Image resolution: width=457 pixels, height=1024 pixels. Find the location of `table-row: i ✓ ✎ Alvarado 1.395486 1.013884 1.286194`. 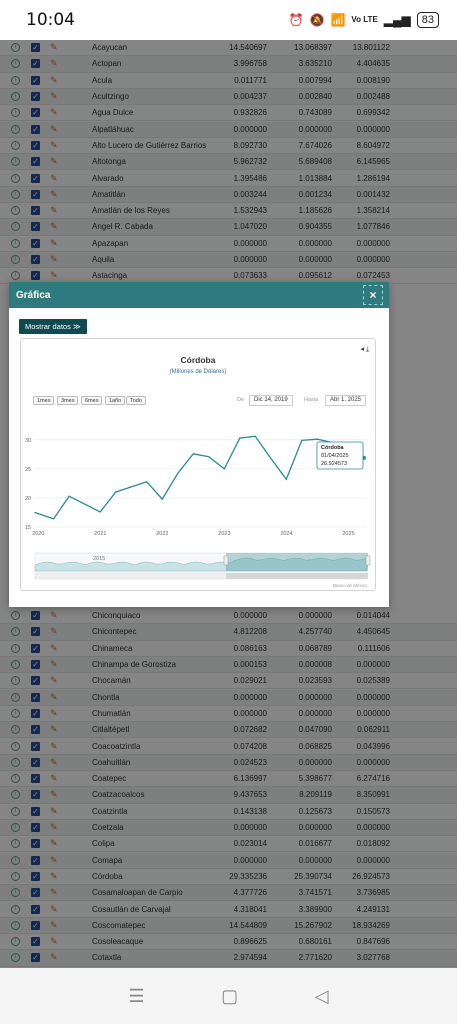

table-row: i ✓ ✎ Alvarado 1.395486 1.013884 1.286194 is located at coordinates (228, 178).